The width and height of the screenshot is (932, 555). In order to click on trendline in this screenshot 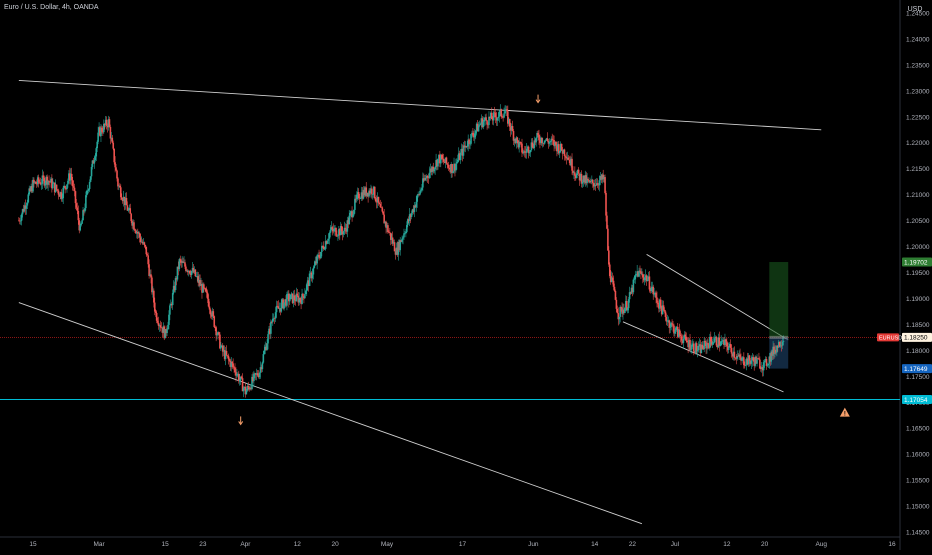, I will do `click(703, 357)`.